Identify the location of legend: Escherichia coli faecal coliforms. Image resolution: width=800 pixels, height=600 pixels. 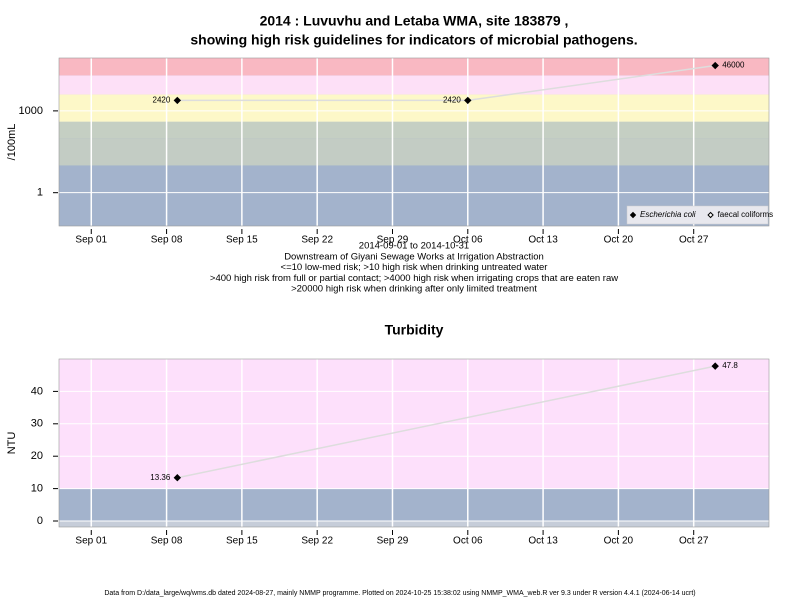
(700, 215).